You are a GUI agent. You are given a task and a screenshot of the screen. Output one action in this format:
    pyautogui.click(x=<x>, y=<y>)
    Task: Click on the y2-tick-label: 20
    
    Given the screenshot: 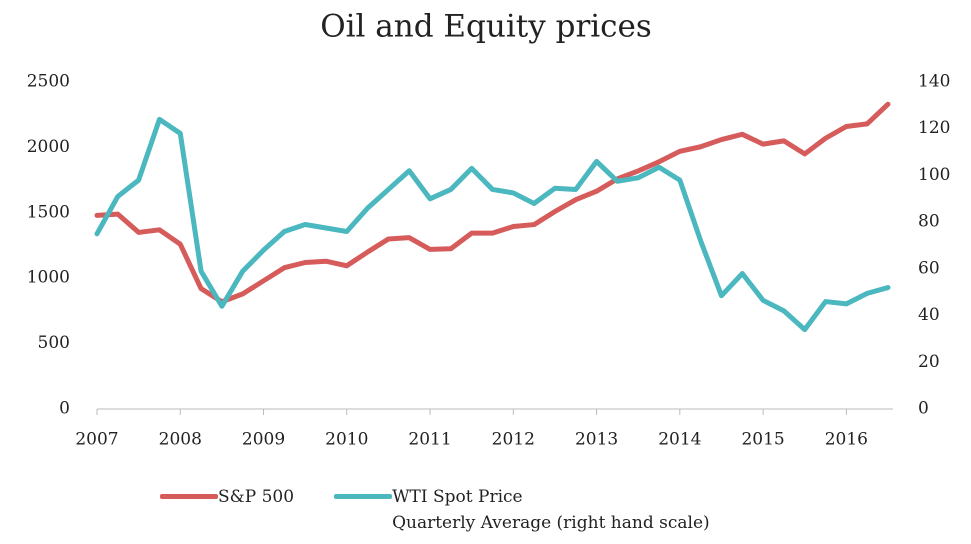 What is the action you would take?
    pyautogui.click(x=929, y=362)
    